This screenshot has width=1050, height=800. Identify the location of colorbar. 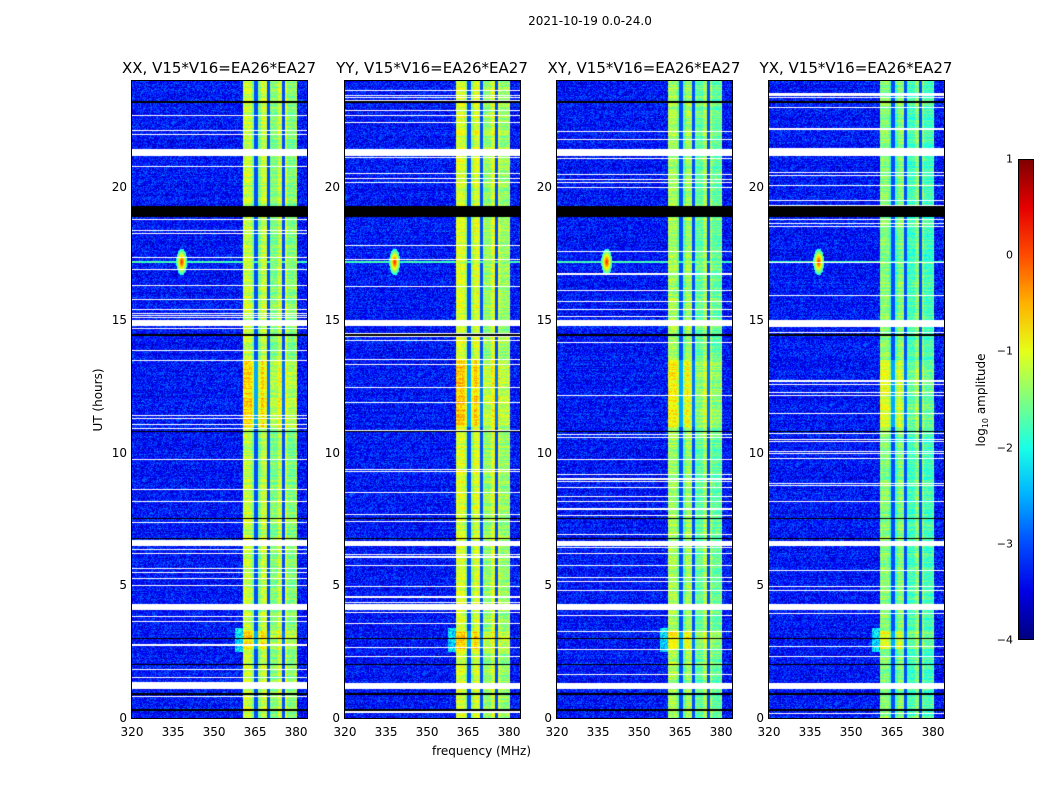
(1026, 399).